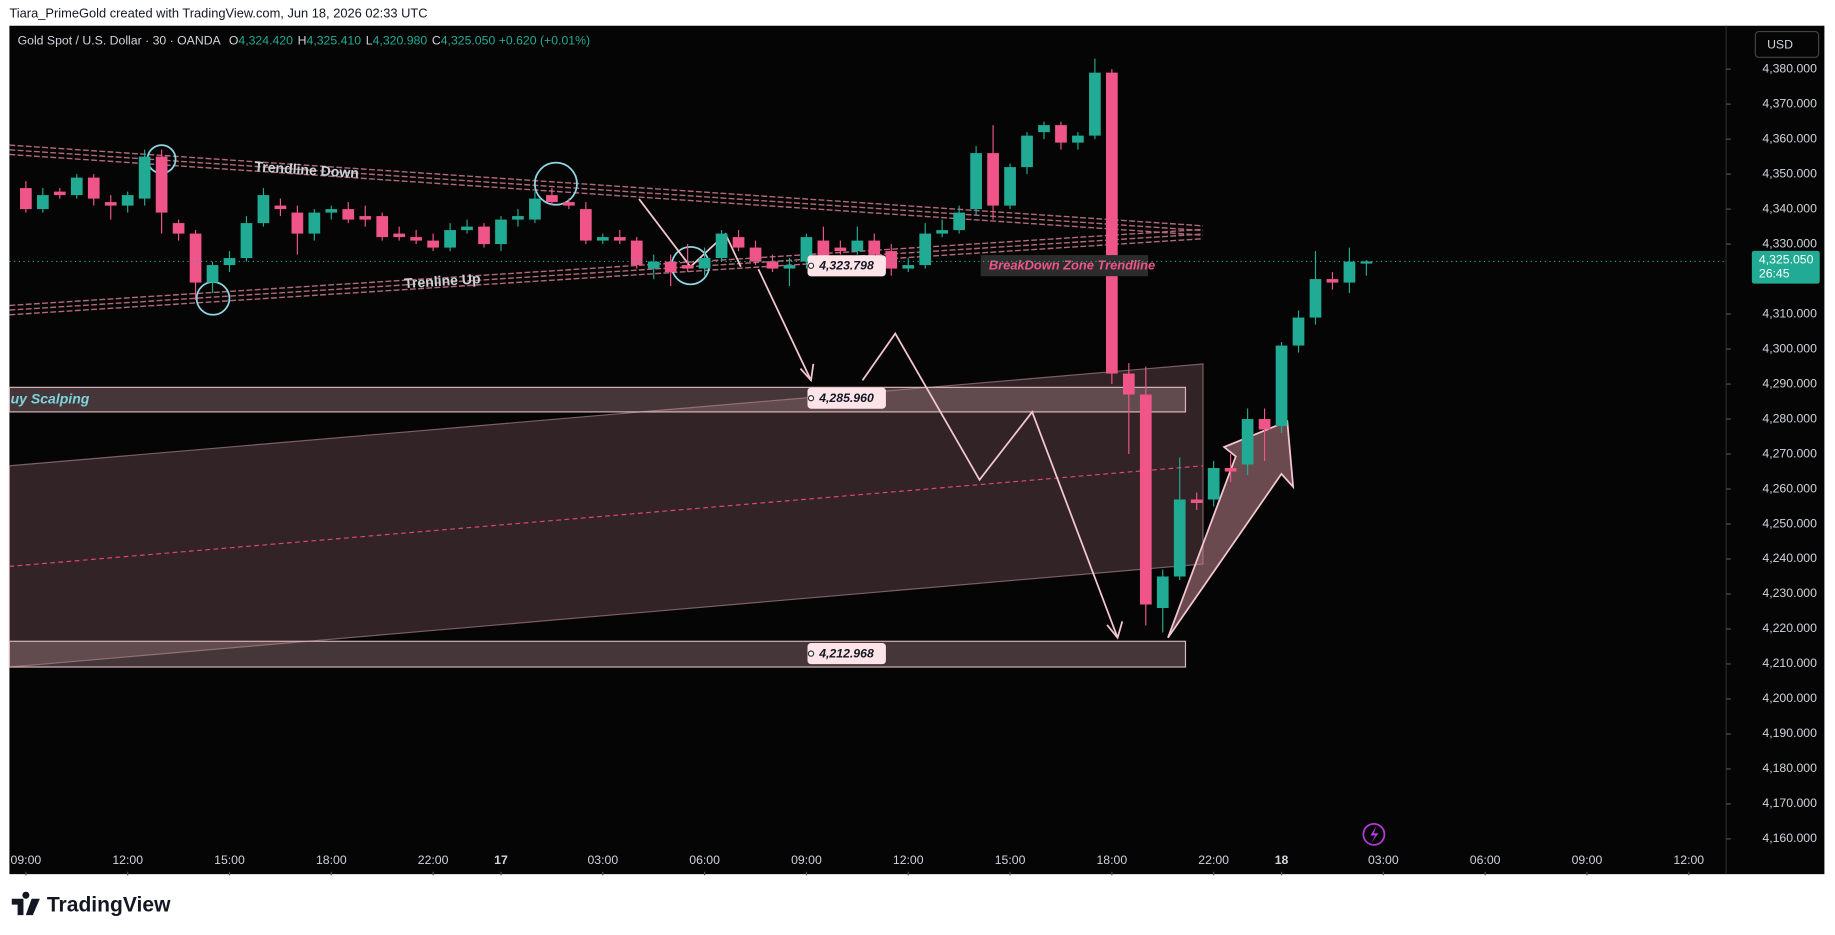 The height and width of the screenshot is (935, 1835). What do you see at coordinates (120, 41) in the screenshot?
I see `symbol-title: Gold Spot / U.S. Dollar · 30 · OANDA` at bounding box center [120, 41].